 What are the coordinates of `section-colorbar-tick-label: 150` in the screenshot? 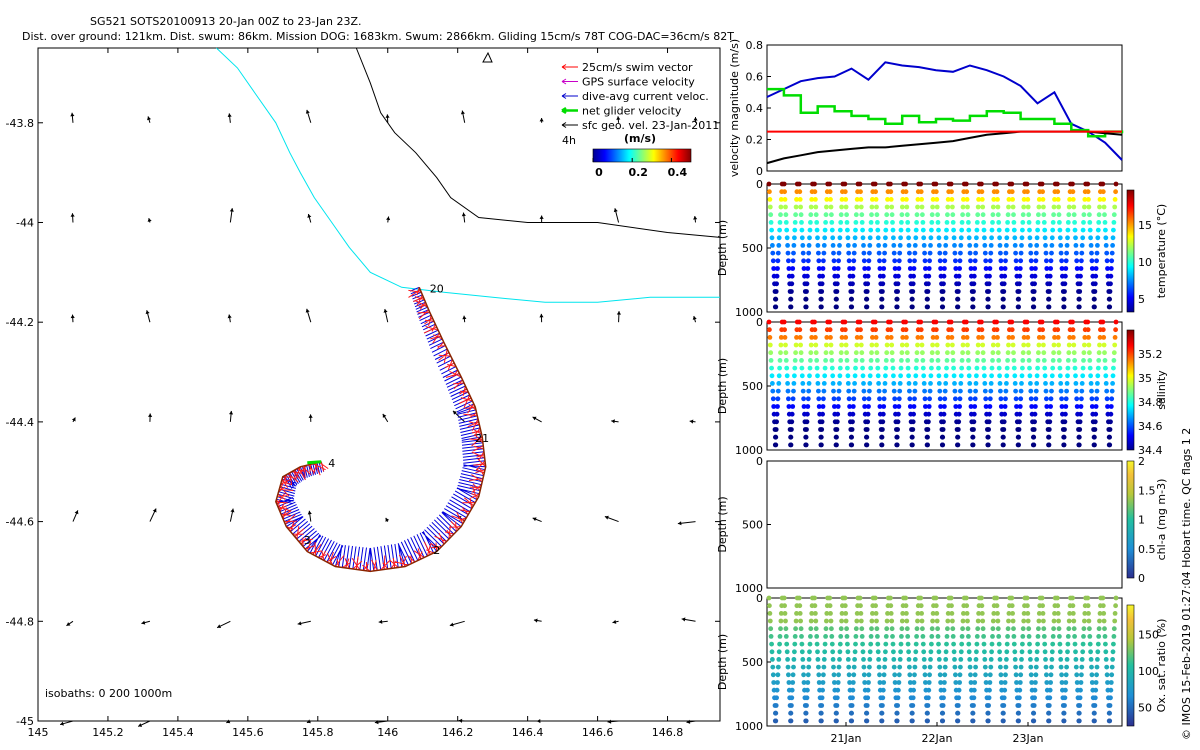 It's located at (1148, 634).